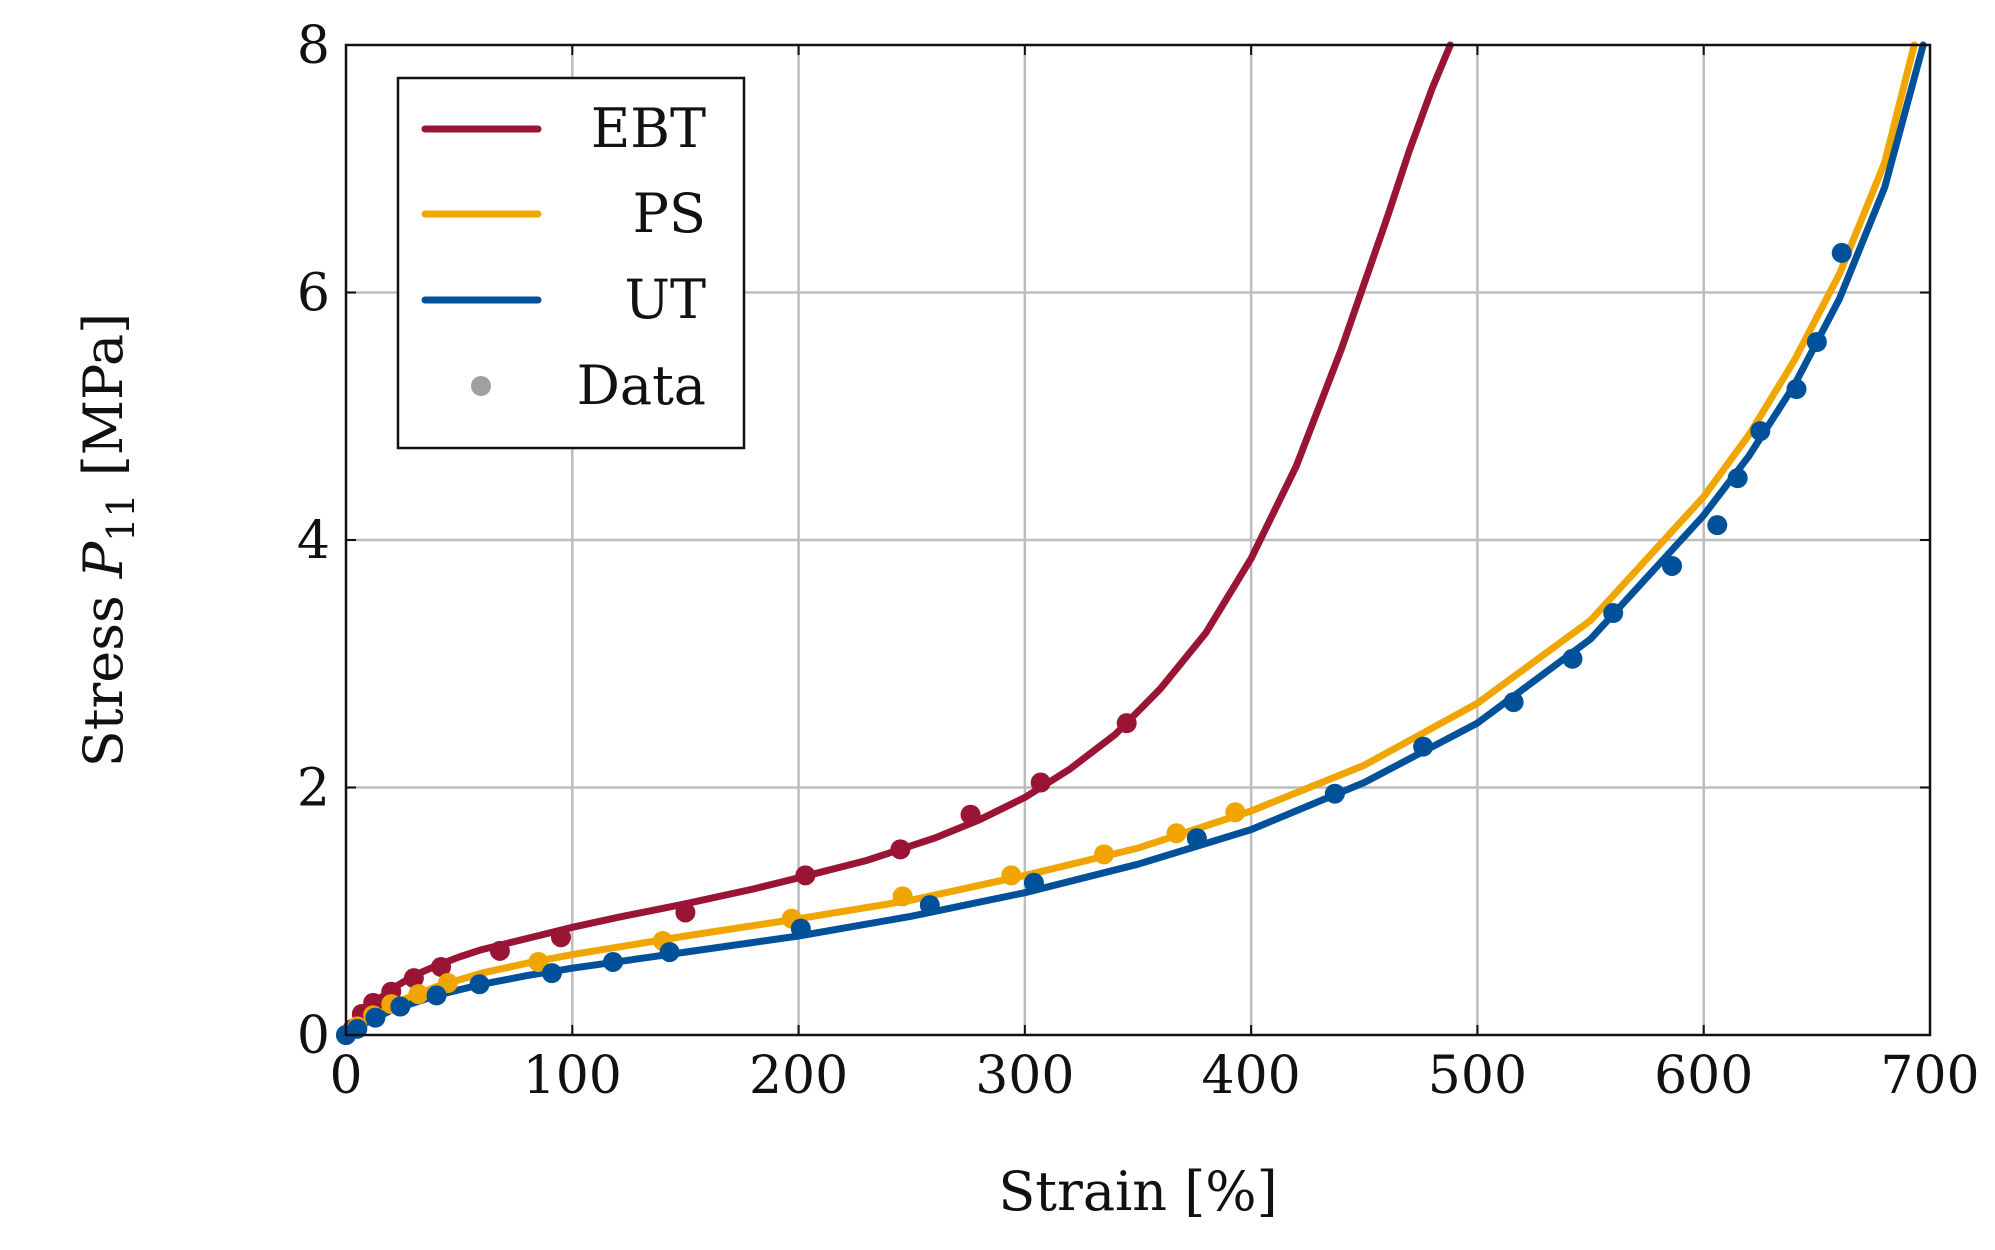 Image resolution: width=1995 pixels, height=1250 pixels. I want to click on x-tick-label: 0, so click(345, 1076).